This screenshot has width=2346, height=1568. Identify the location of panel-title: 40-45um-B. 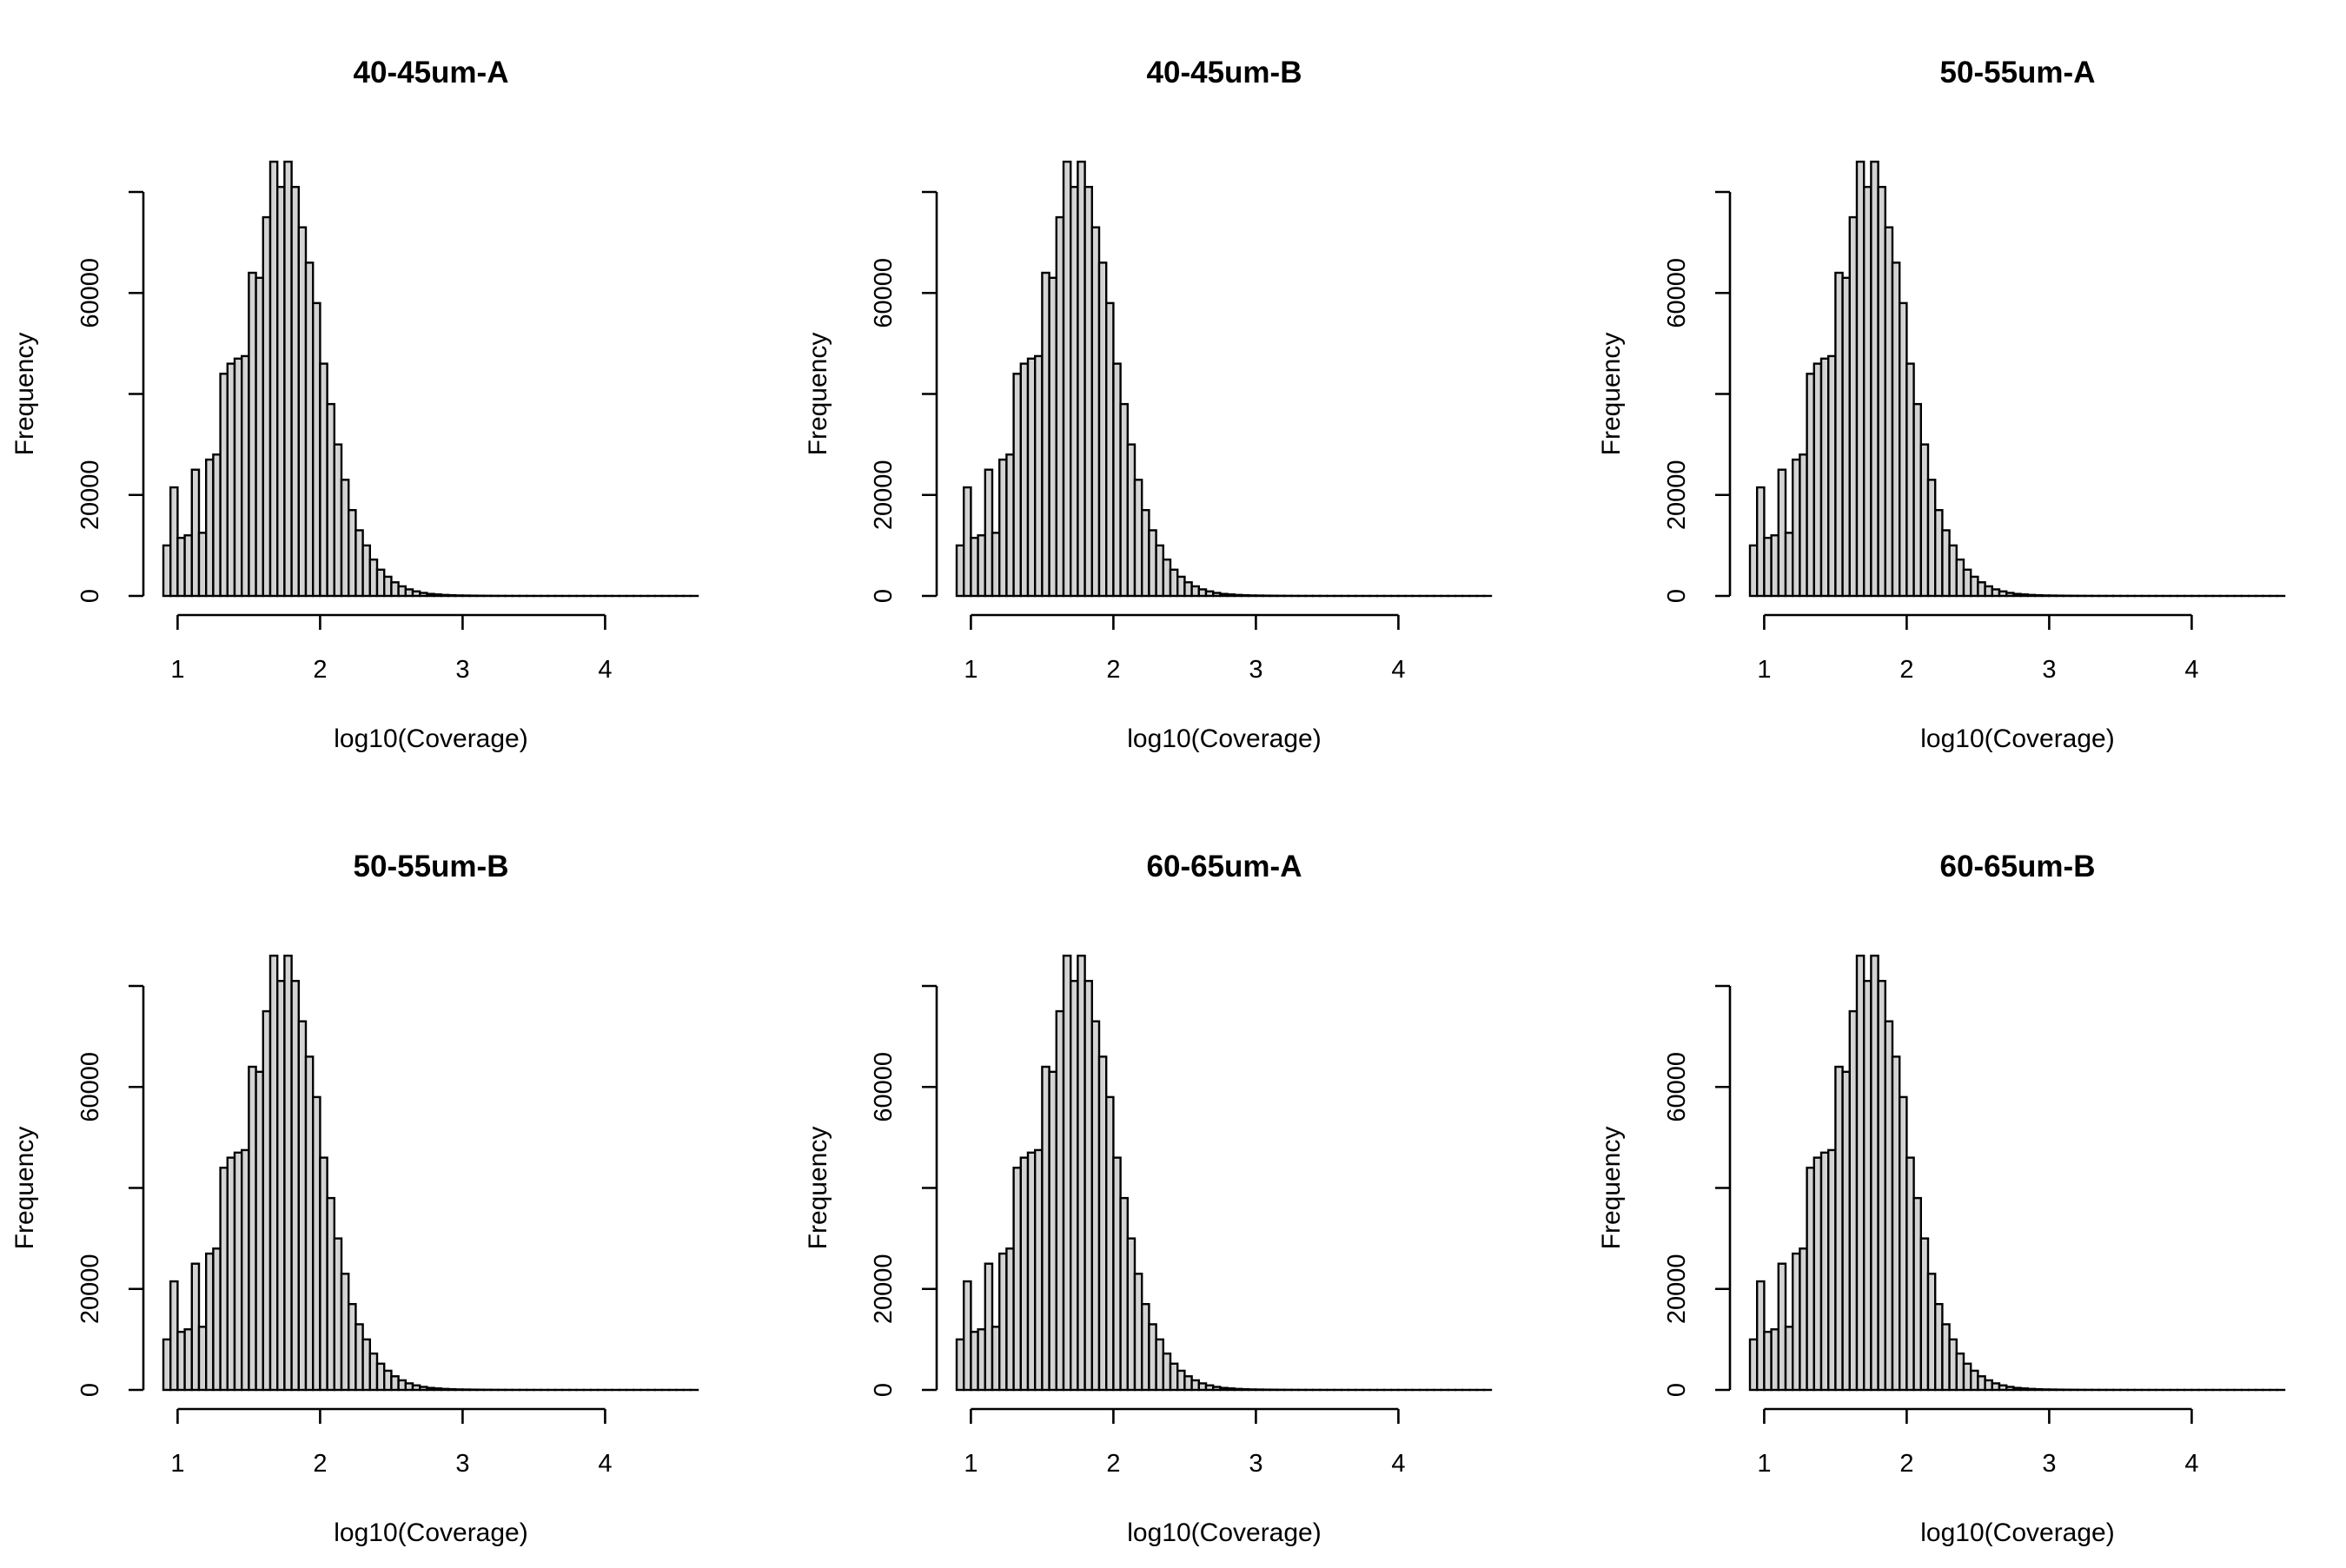
(1224, 72).